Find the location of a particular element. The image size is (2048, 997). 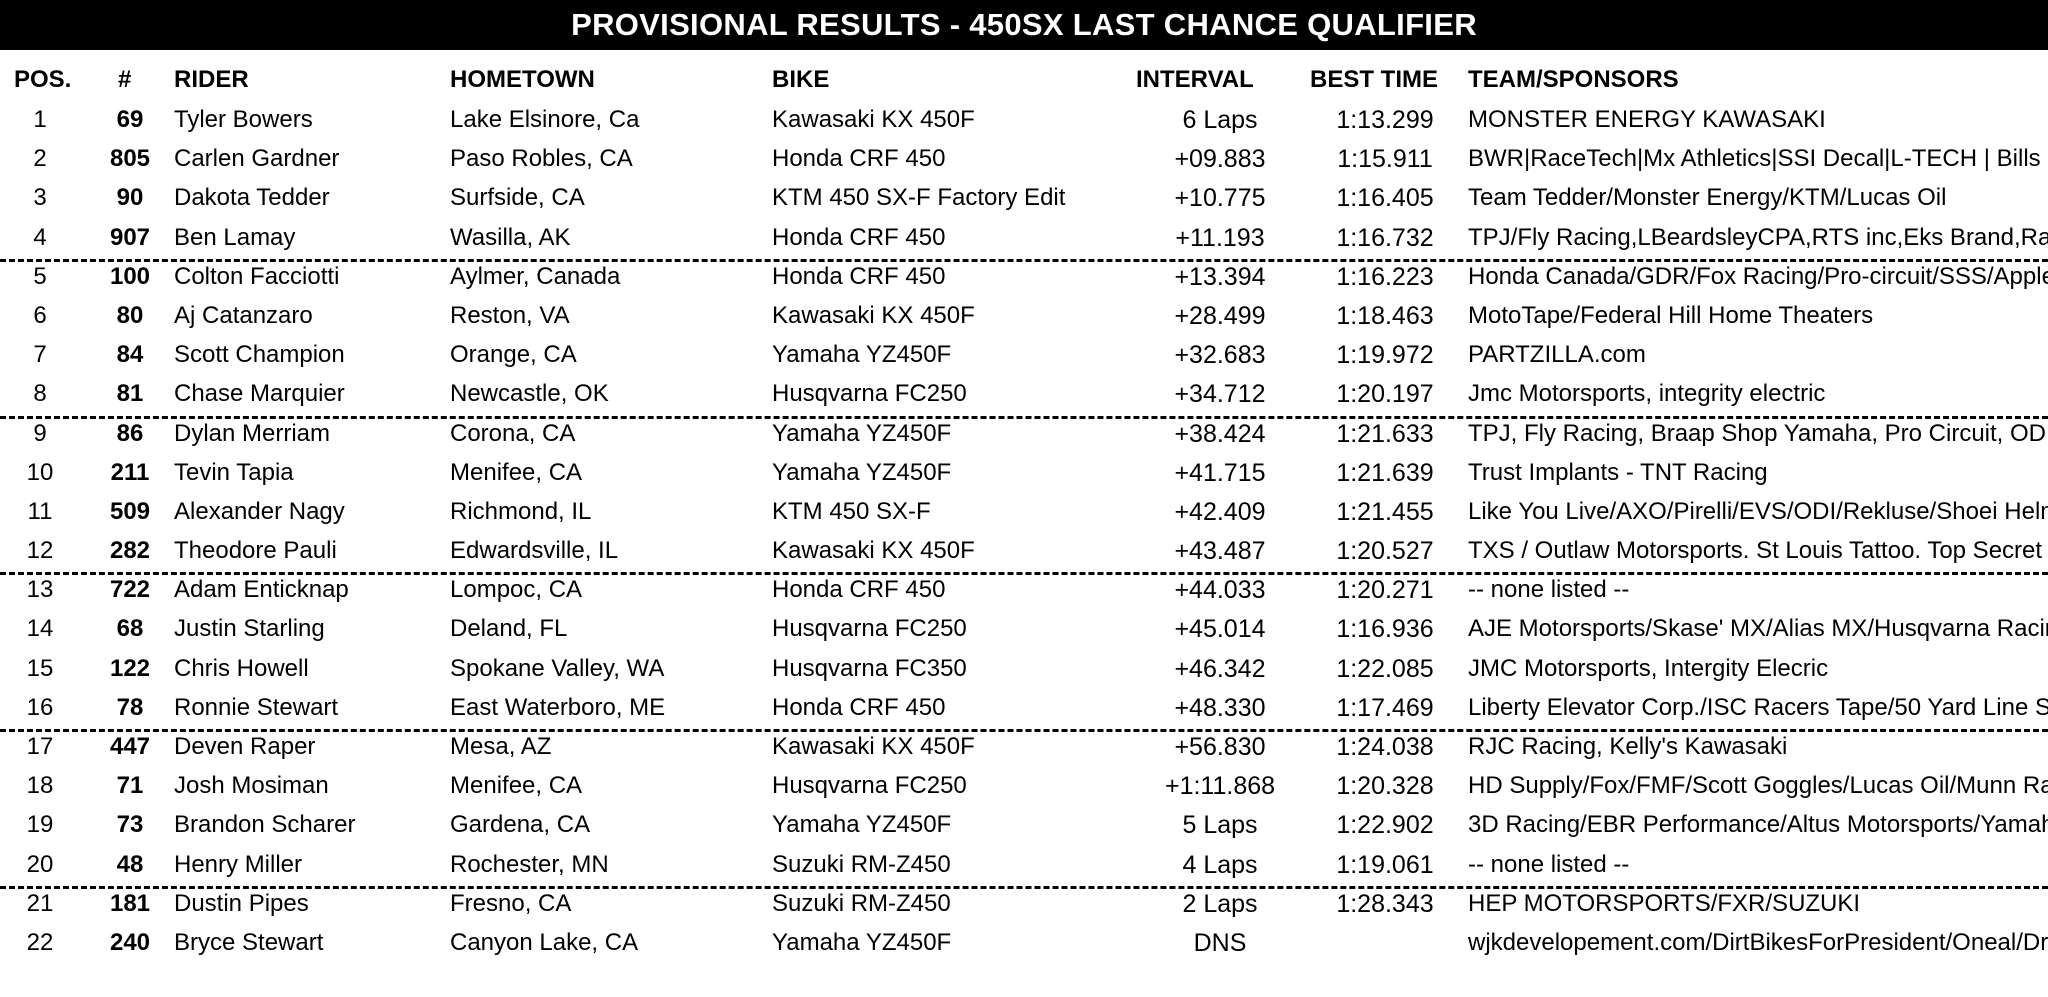

number-cell: 907 is located at coordinates (130, 237).